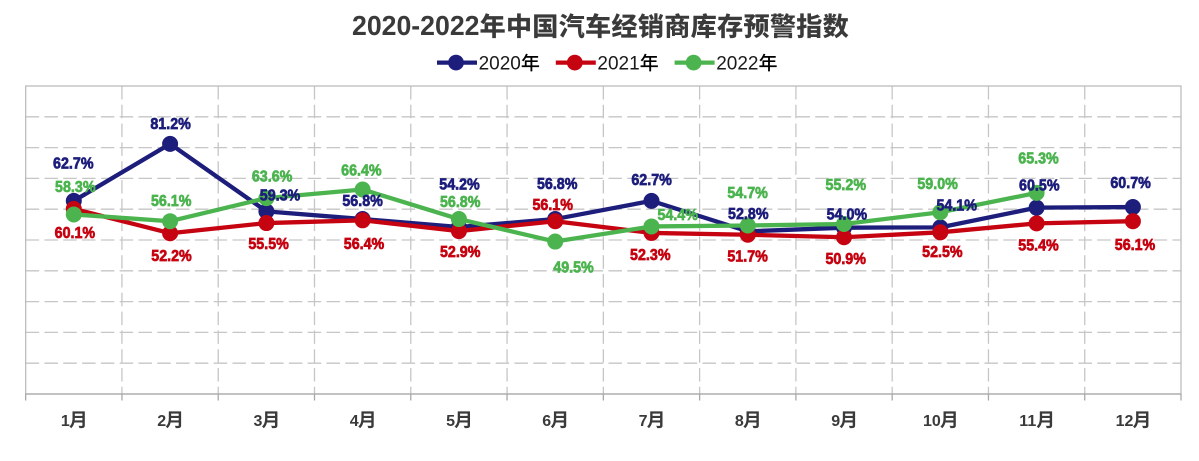 This screenshot has width=1199, height=461. Describe the element at coordinates (460, 252) in the screenshot. I see `svg-text: 52.9%` at that location.